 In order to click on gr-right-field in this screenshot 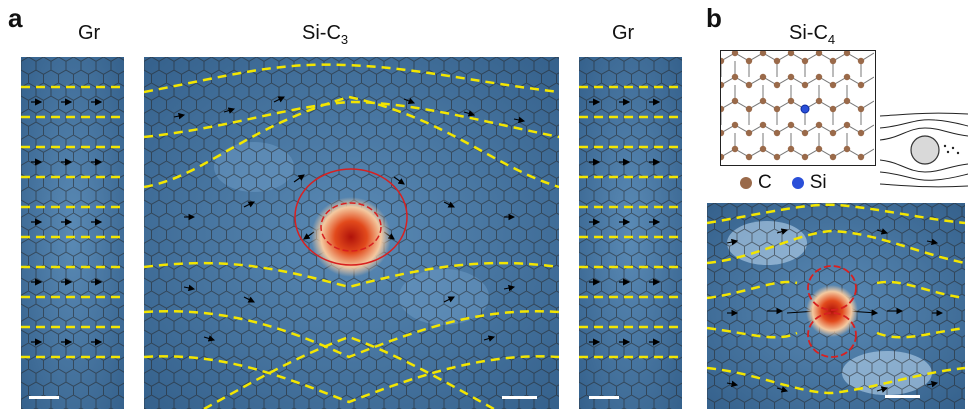, I will do `click(630, 233)`.